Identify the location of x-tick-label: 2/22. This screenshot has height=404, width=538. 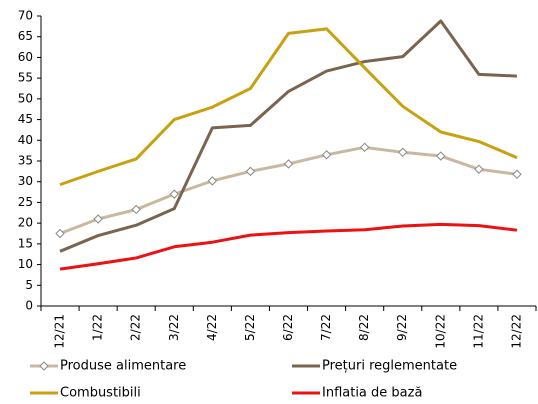
(136, 327).